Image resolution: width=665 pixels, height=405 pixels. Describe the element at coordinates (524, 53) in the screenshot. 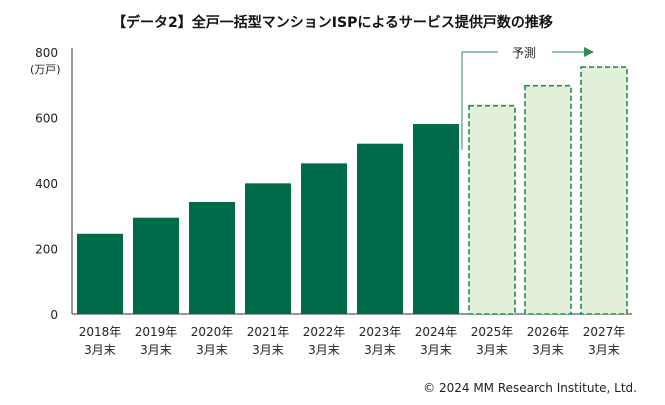

I see `forecast-label: 予測` at that location.